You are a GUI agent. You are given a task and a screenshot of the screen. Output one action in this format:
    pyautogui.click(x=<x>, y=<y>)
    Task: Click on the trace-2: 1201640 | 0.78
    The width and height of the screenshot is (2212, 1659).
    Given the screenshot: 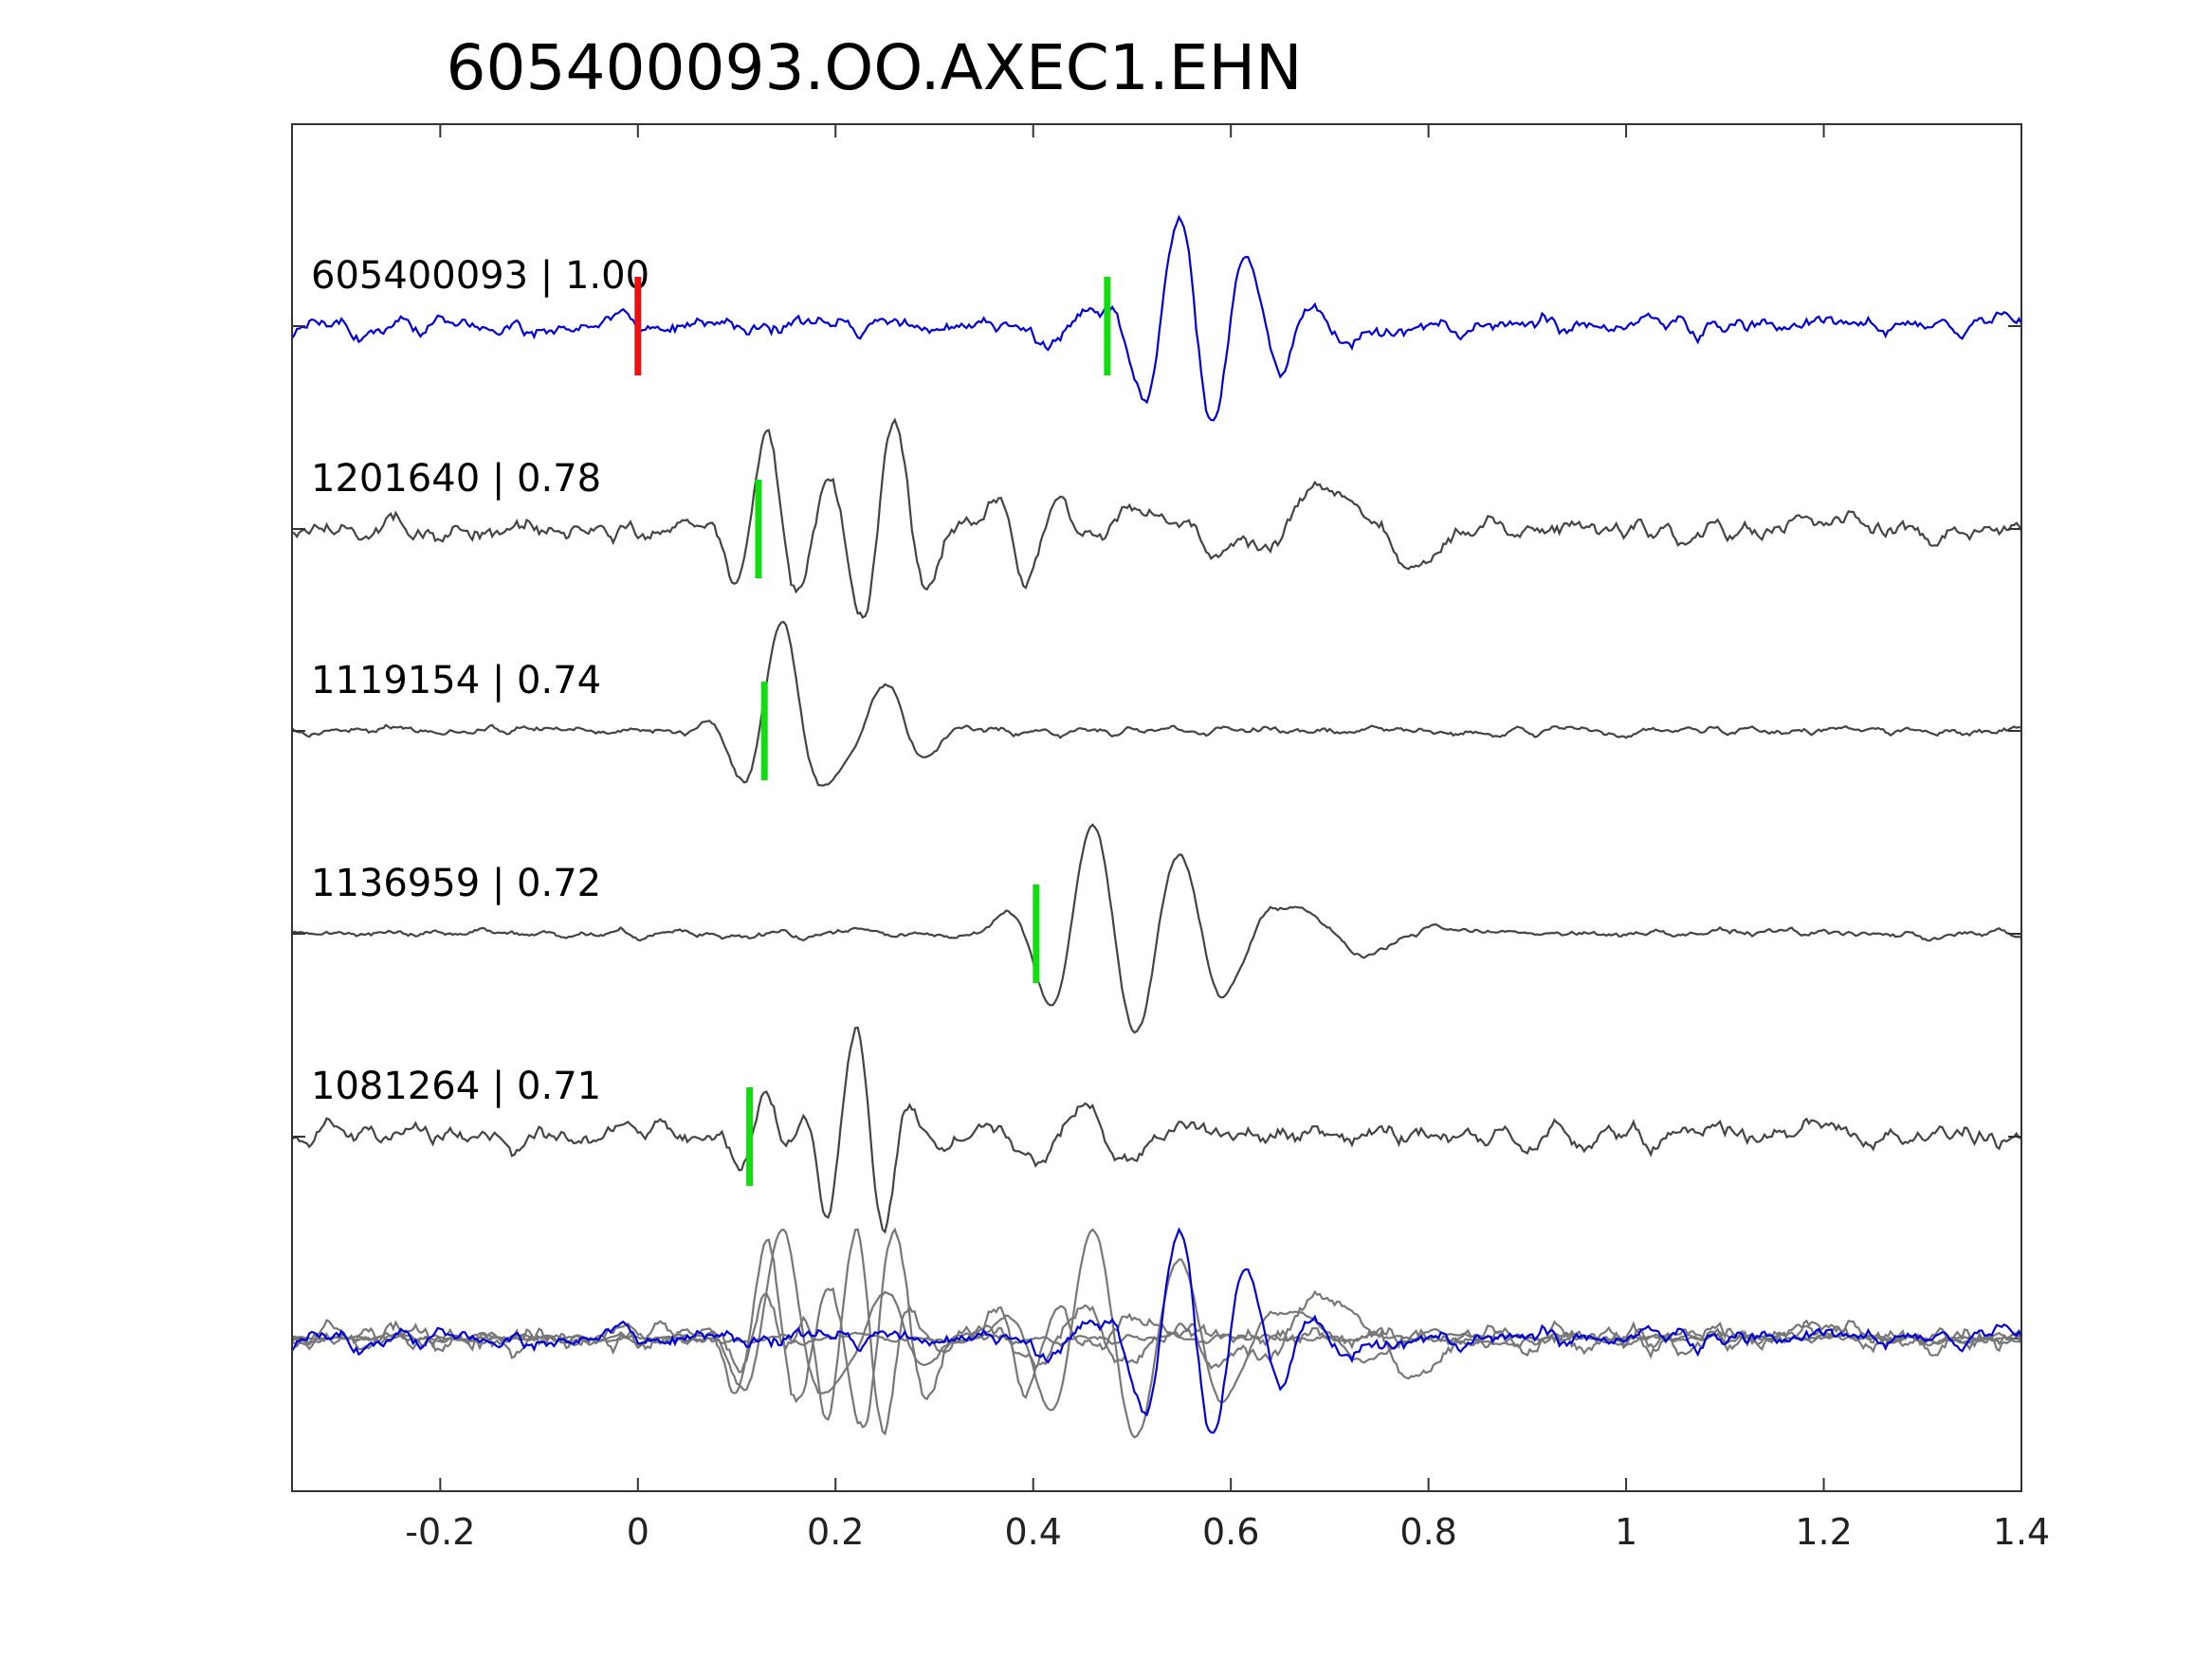 What is the action you would take?
    pyautogui.click(x=1156, y=518)
    